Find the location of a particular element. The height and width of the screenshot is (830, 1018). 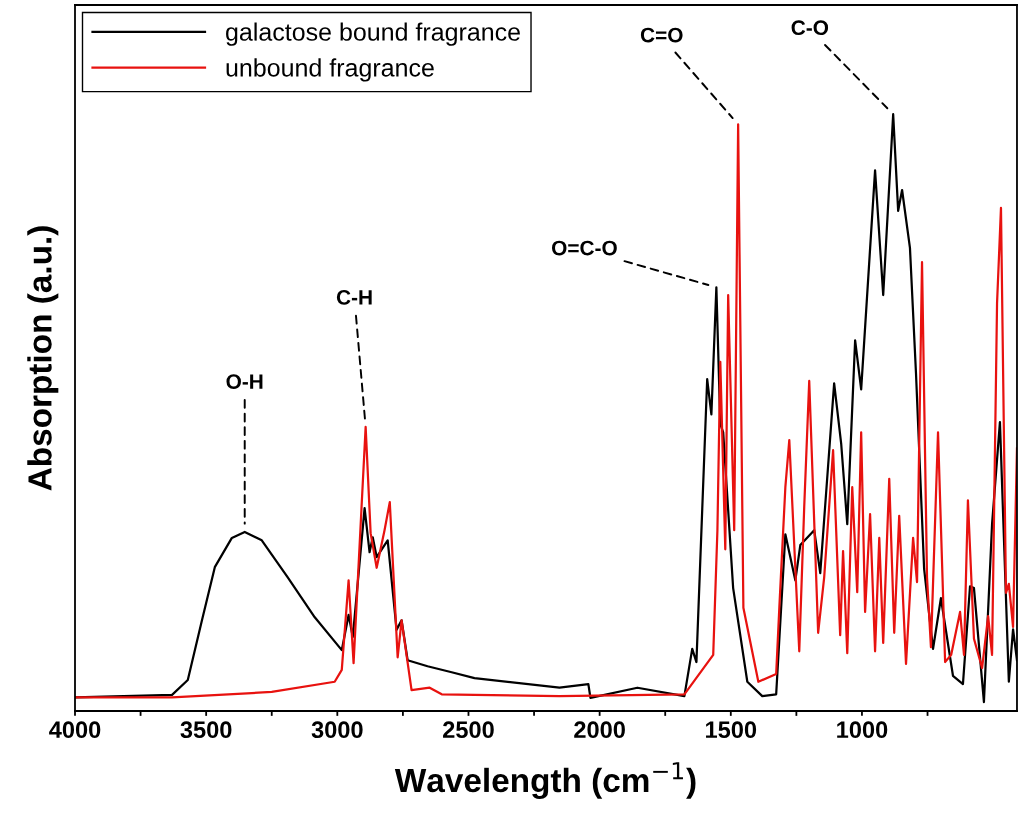

x-axis-title: Wavelength (cm$^{−1}$) is located at coordinates (545, 781).